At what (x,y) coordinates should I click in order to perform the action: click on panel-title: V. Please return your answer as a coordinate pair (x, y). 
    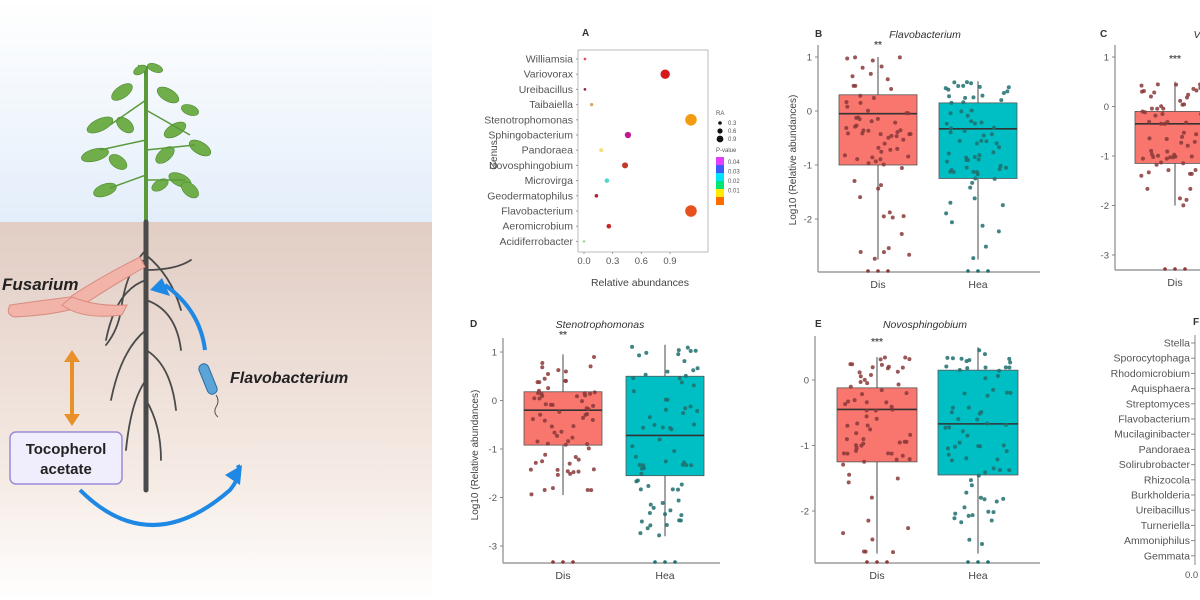
    Looking at the image, I should click on (1196, 35).